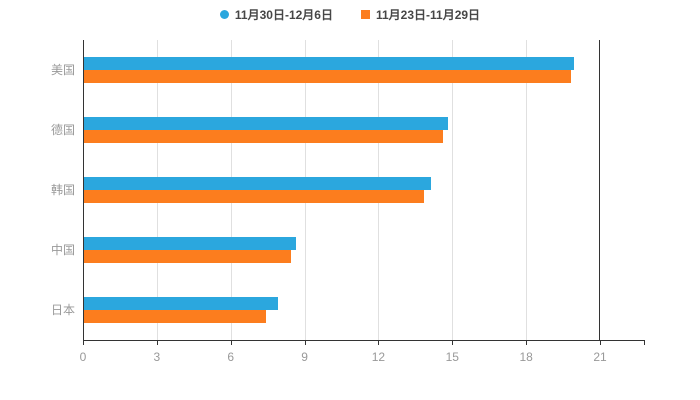 This screenshot has height=400, width=700. What do you see at coordinates (266, 123) in the screenshot?
I see `bar-series0-cat1` at bounding box center [266, 123].